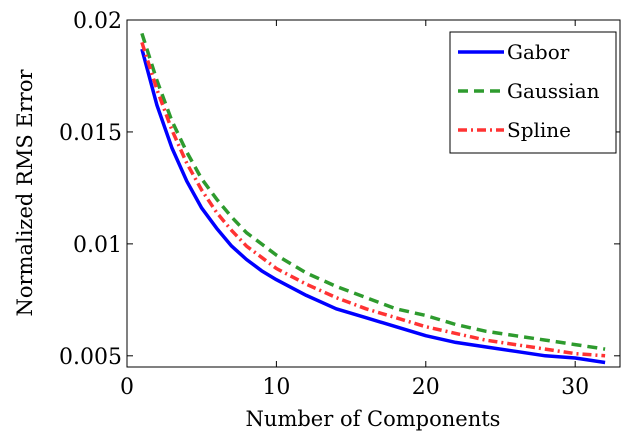 Image resolution: width=622 pixels, height=439 pixels. Describe the element at coordinates (539, 130) in the screenshot. I see `legend-label-spline: Spline` at that location.